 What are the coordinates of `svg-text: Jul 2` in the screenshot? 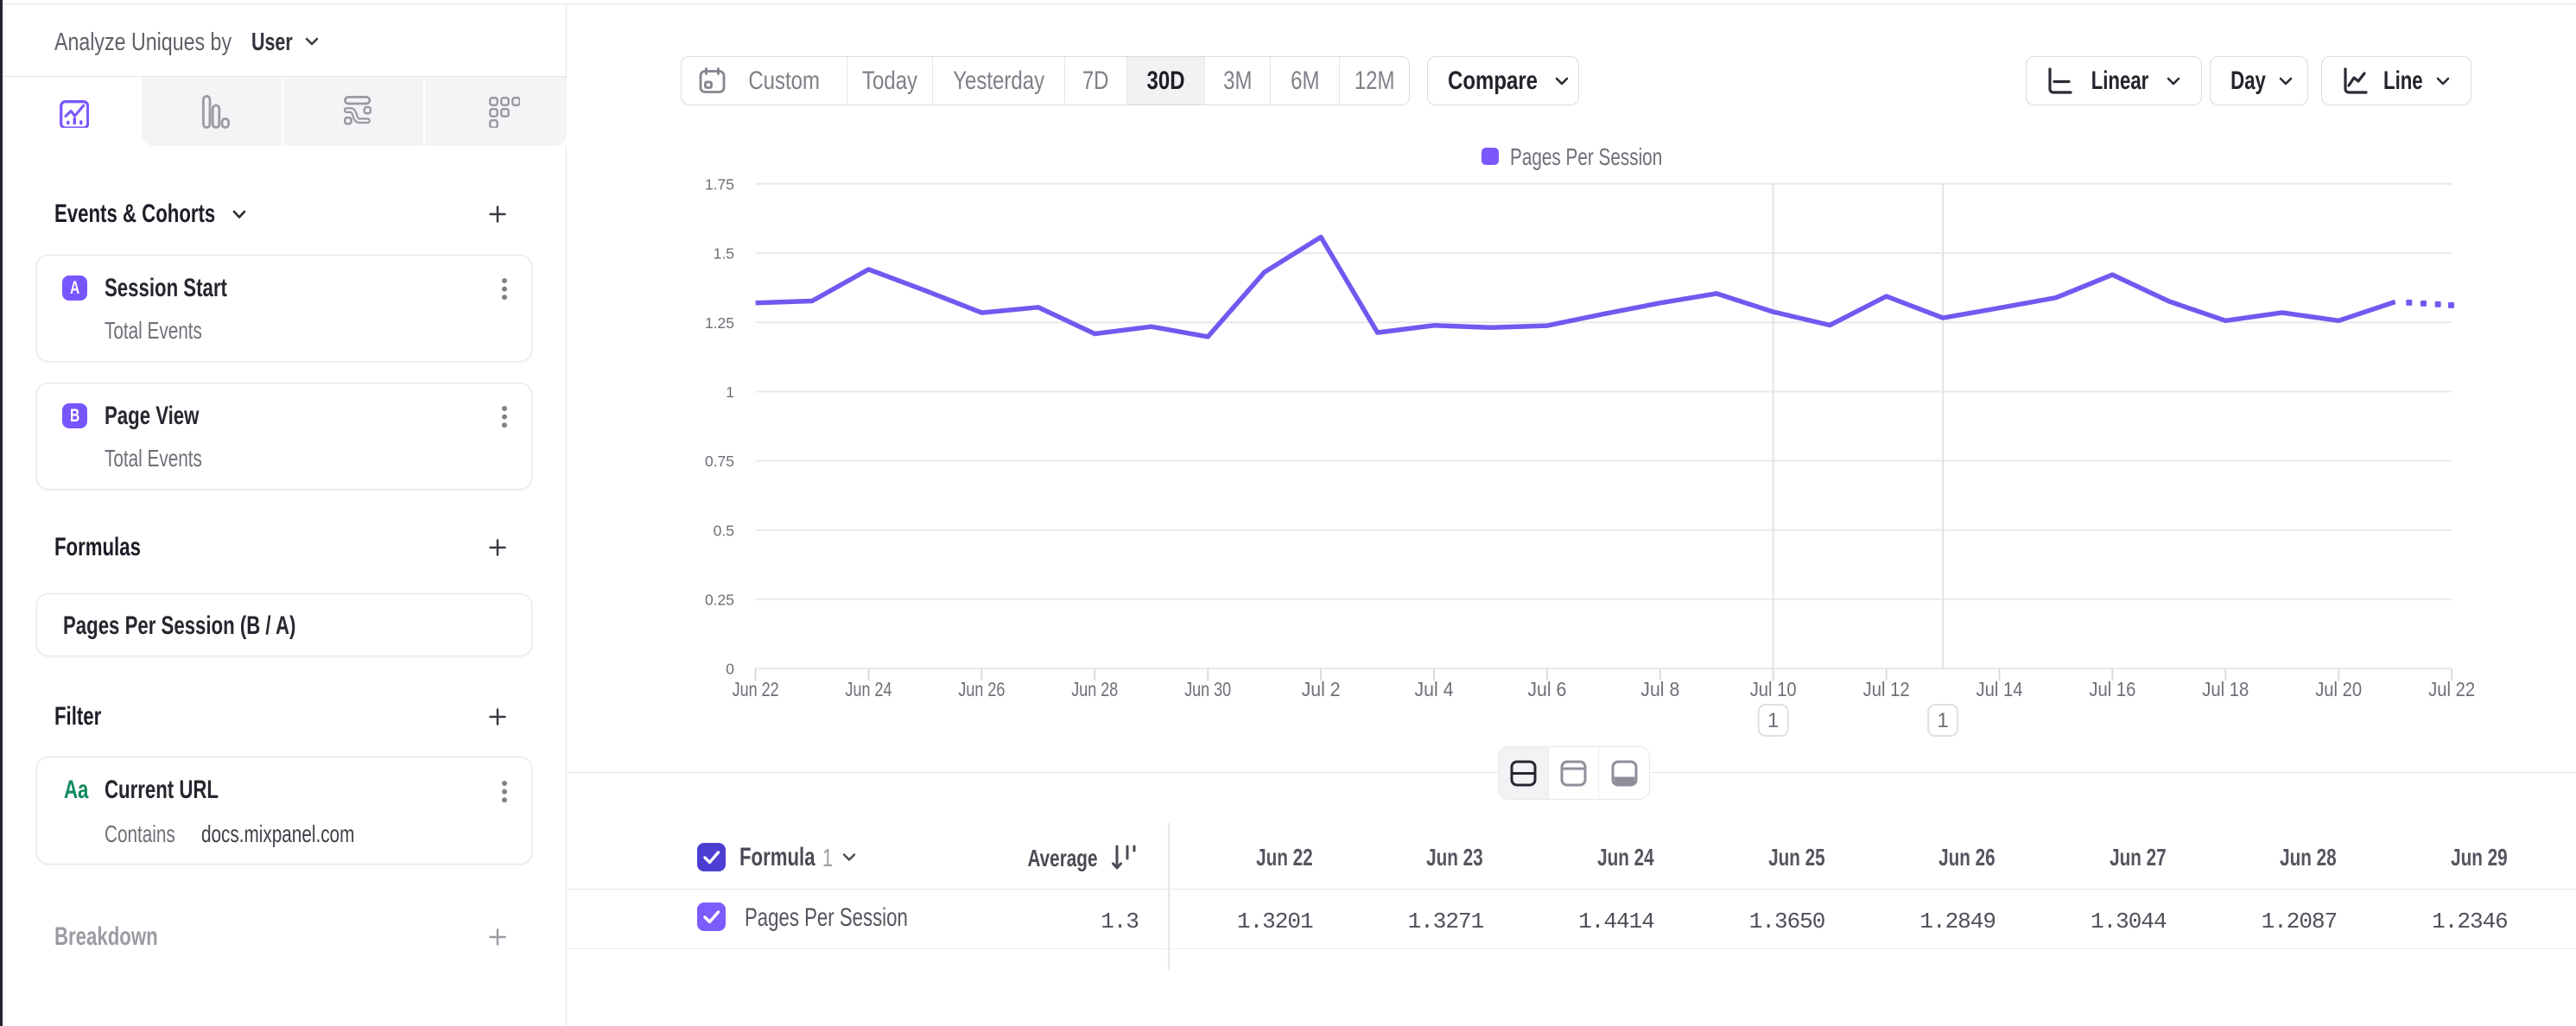 It's located at (1321, 689).